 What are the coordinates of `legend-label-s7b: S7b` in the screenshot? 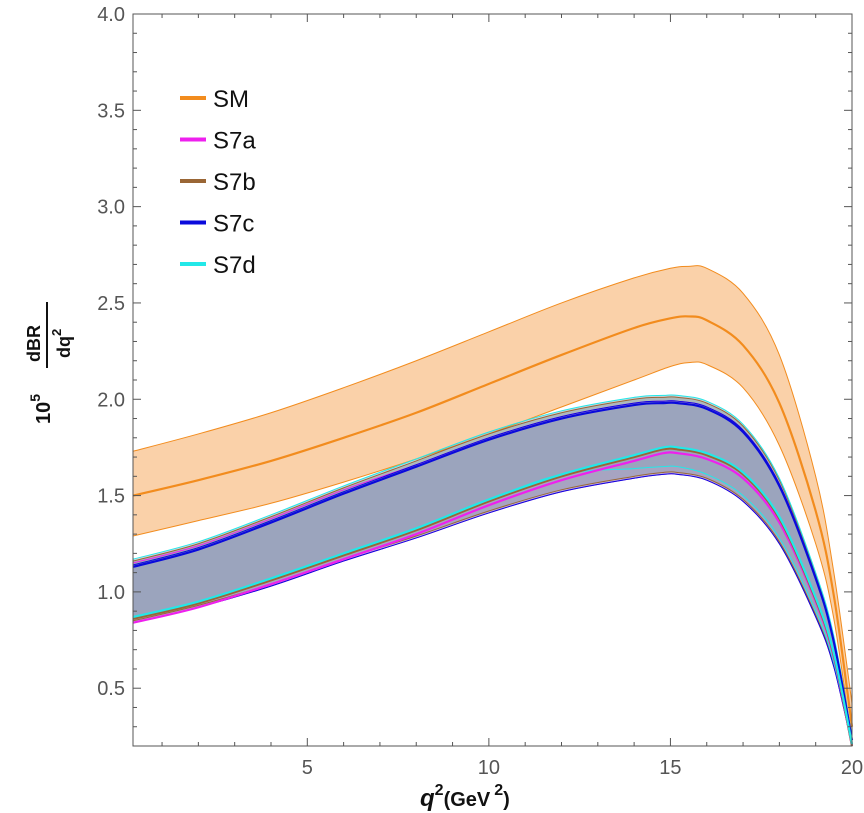 It's located at (234, 182).